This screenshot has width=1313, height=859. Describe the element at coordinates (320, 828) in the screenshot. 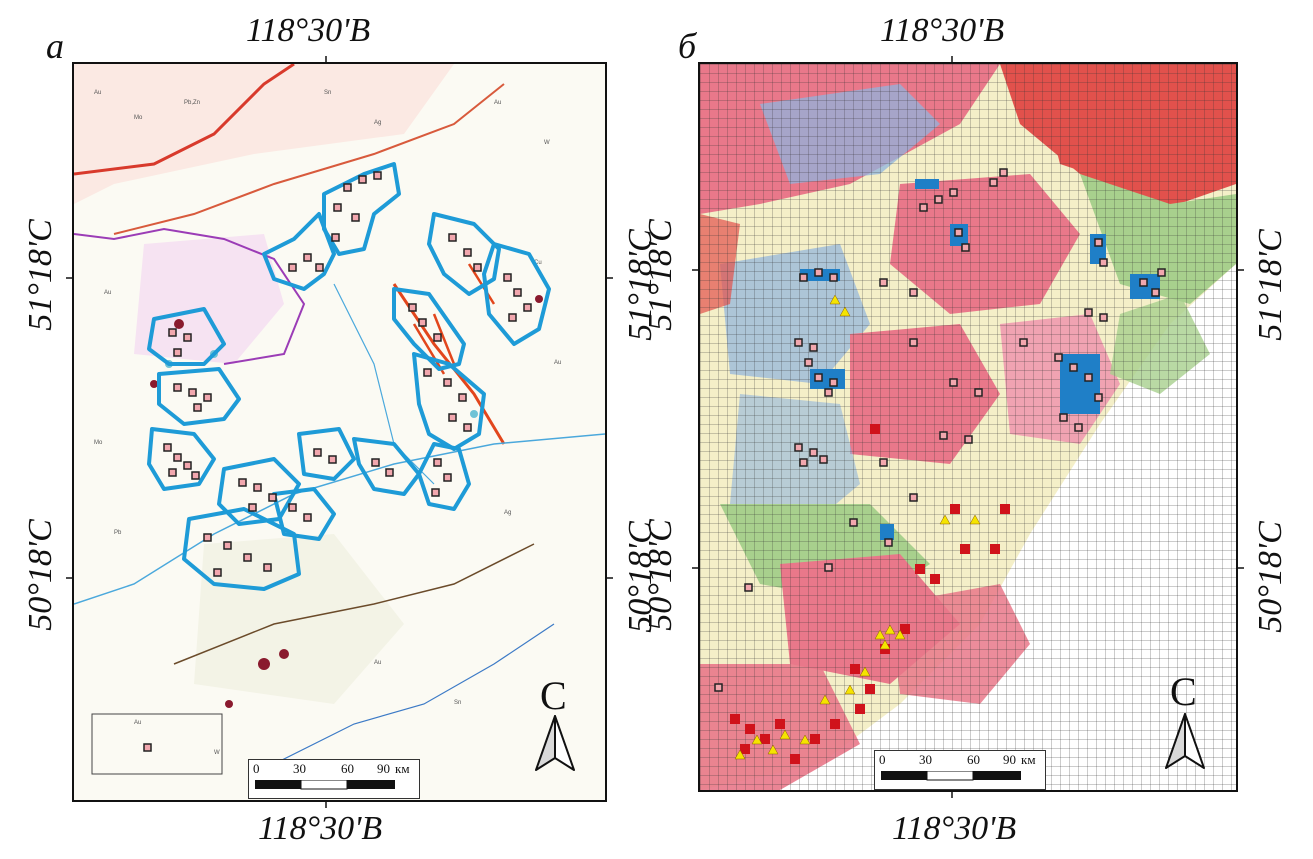

I see `panel-a-bottom-longitude: 118°30'В` at that location.